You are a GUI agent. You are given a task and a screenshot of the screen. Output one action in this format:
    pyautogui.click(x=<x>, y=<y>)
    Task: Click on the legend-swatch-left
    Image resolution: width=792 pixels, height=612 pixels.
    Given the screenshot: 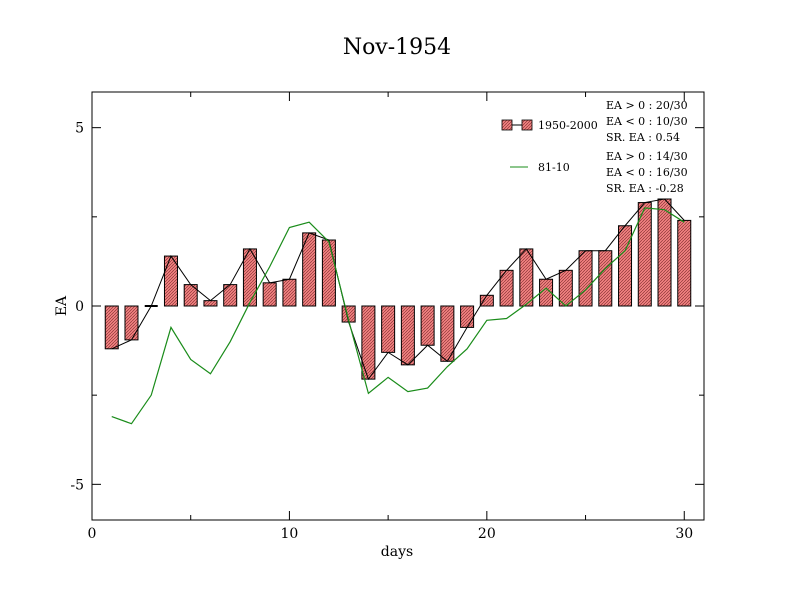 What is the action you would take?
    pyautogui.click(x=507, y=125)
    